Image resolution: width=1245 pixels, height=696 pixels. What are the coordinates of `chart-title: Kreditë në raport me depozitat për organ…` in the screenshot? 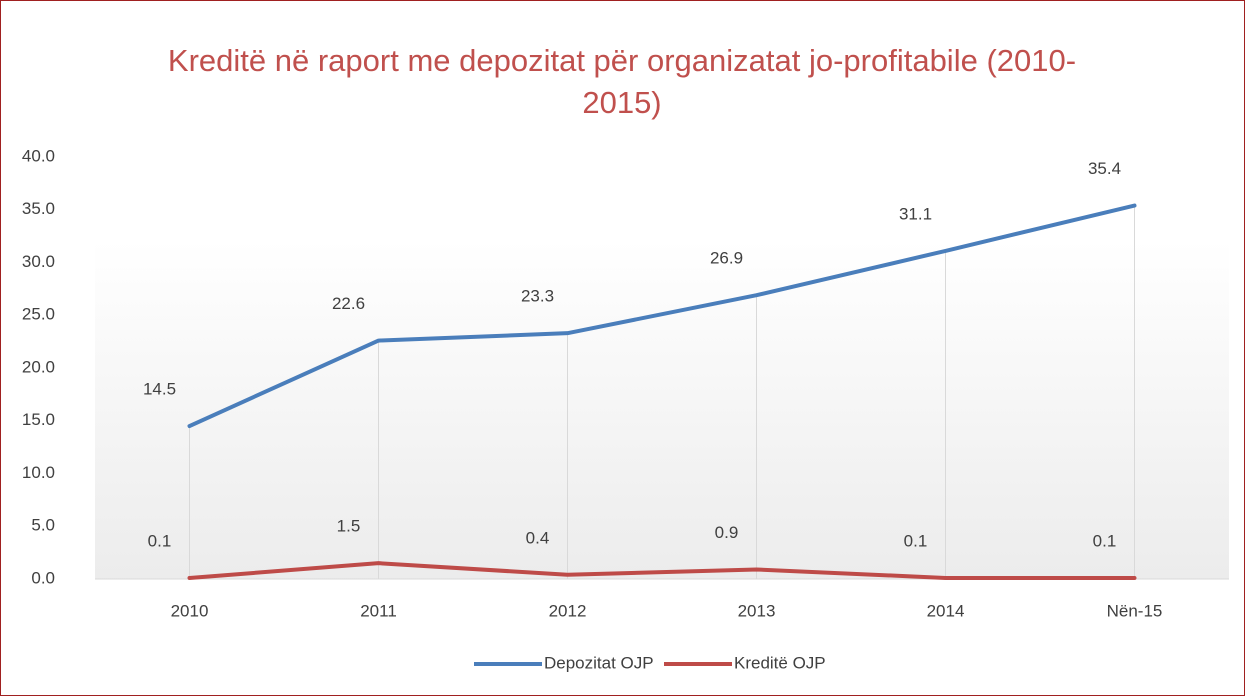 It's located at (622, 81).